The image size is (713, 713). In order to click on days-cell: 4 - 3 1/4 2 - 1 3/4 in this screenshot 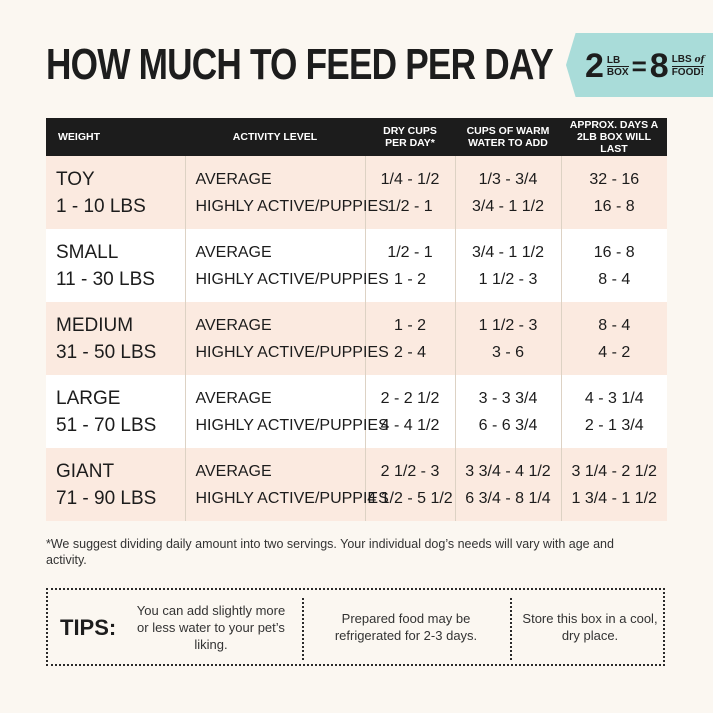, I will do `click(614, 411)`.